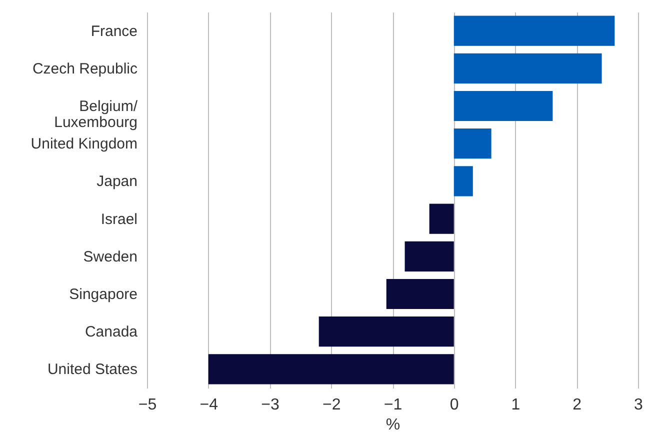  Describe the element at coordinates (114, 31) in the screenshot. I see `y-tick-label: France` at that location.